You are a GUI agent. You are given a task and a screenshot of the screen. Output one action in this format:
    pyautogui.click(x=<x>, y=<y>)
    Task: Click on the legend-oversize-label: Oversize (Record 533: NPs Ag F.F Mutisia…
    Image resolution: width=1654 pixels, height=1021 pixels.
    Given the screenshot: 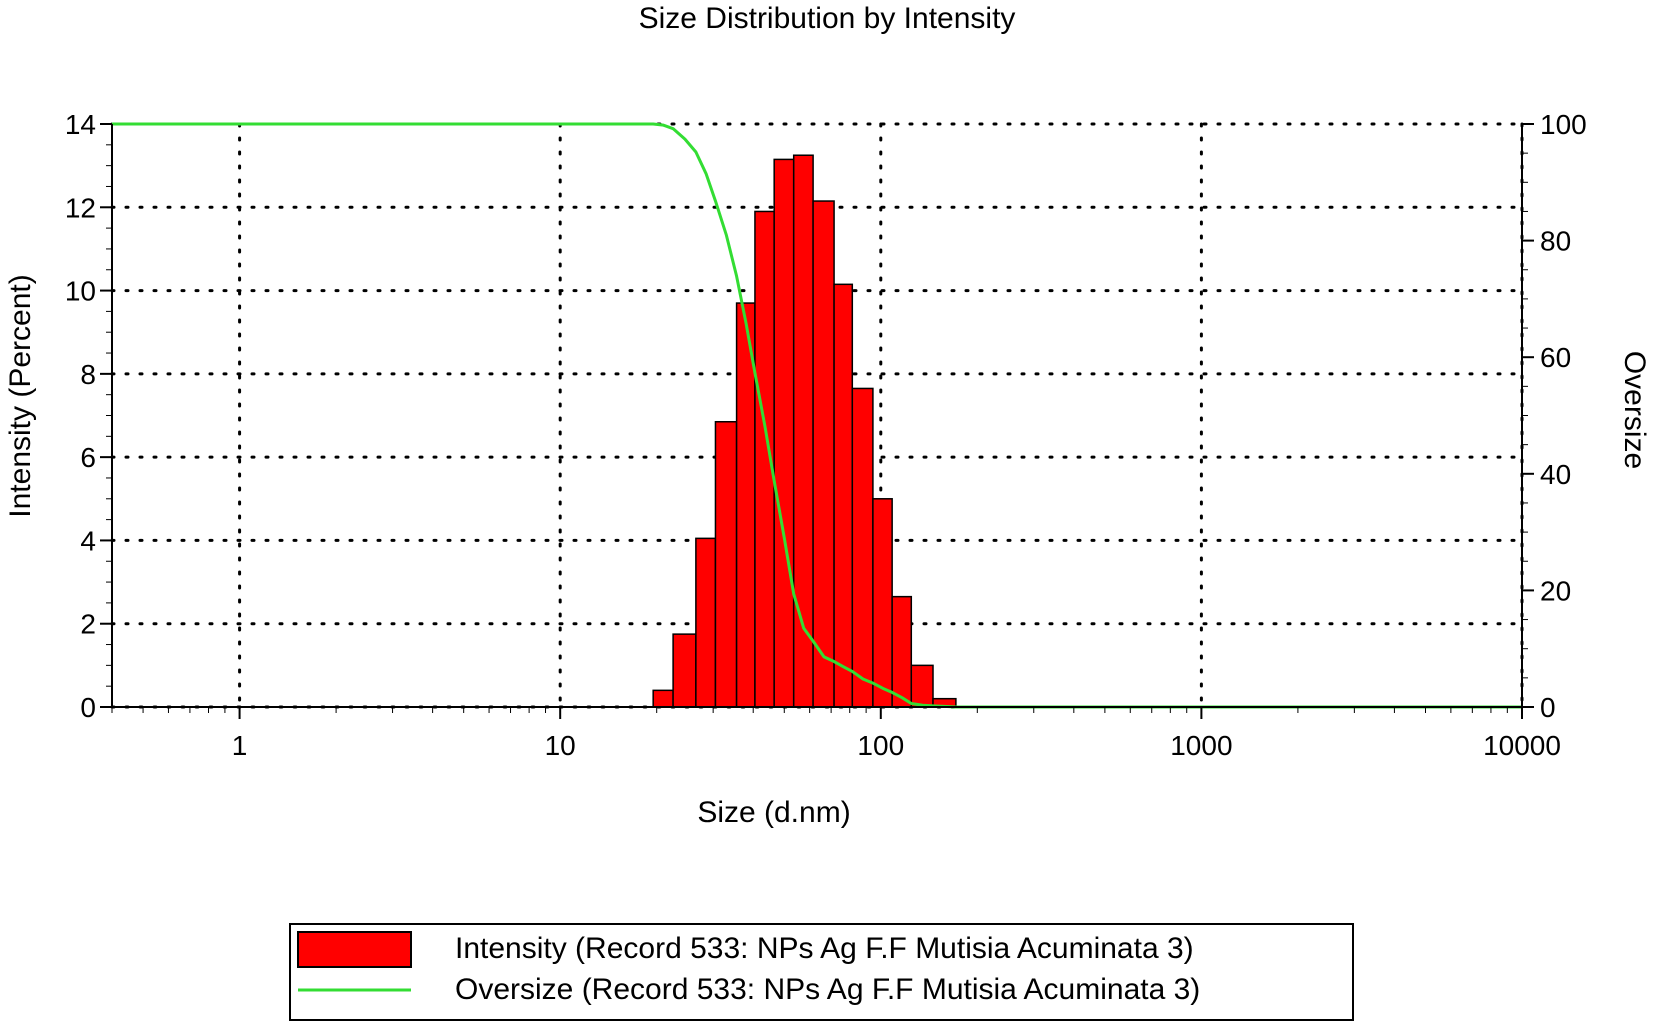 What is the action you would take?
    pyautogui.click(x=827, y=989)
    